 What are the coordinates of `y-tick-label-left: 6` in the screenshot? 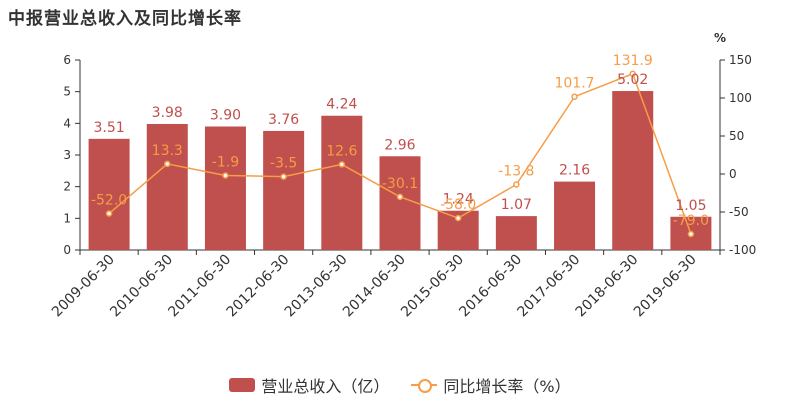 It's located at (67, 60).